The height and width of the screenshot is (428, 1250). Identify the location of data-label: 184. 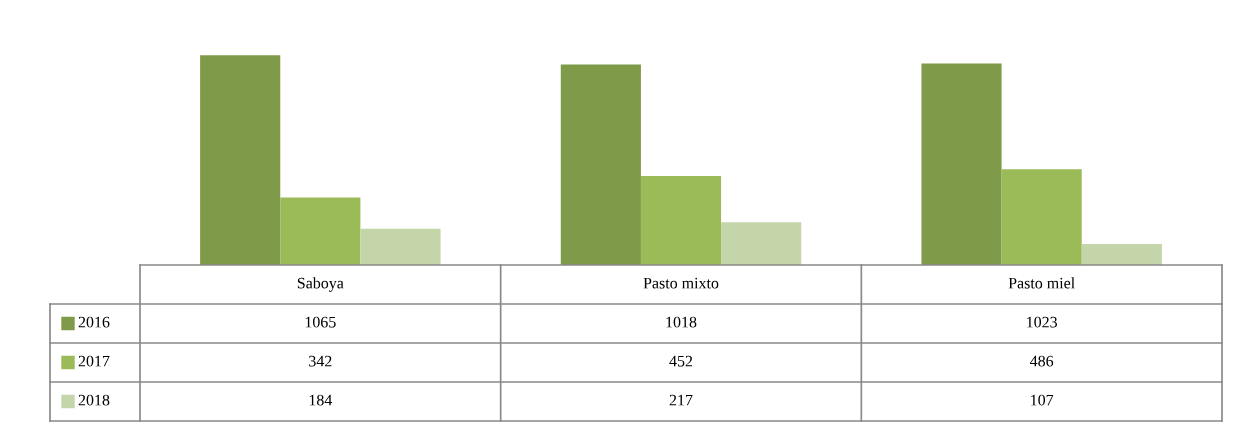
(321, 400).